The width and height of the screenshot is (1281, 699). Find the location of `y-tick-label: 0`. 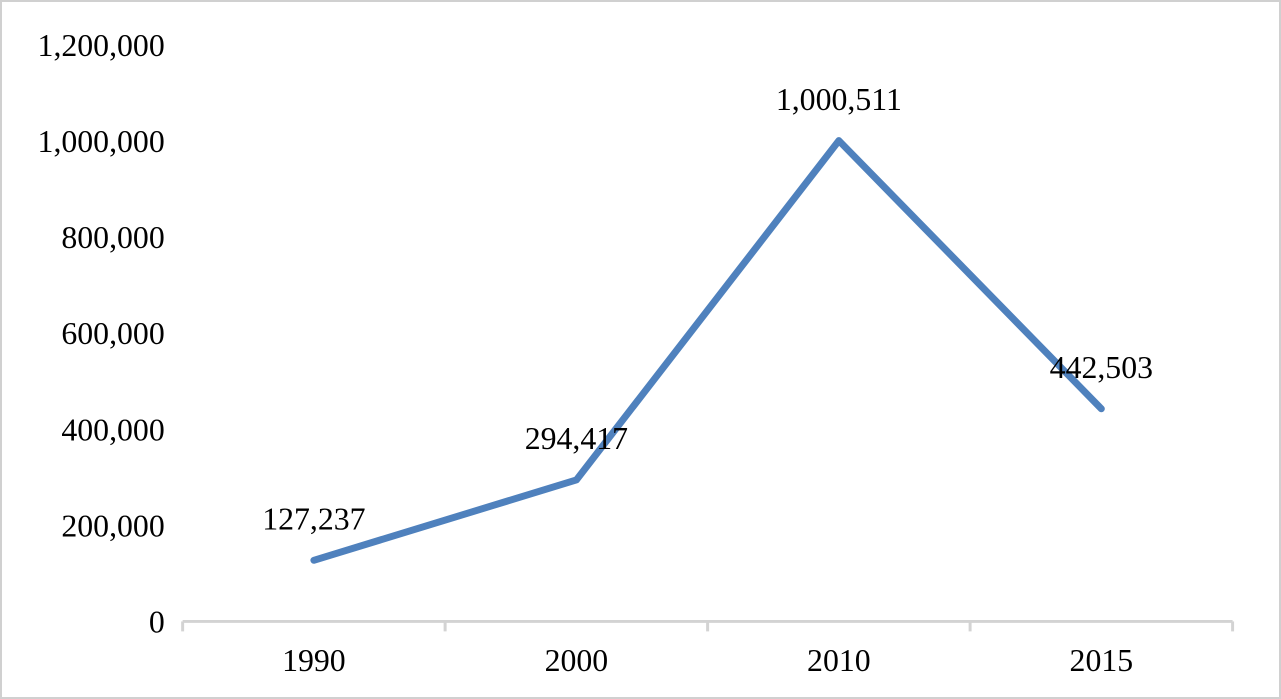

y-tick-label: 0 is located at coordinates (157, 622).